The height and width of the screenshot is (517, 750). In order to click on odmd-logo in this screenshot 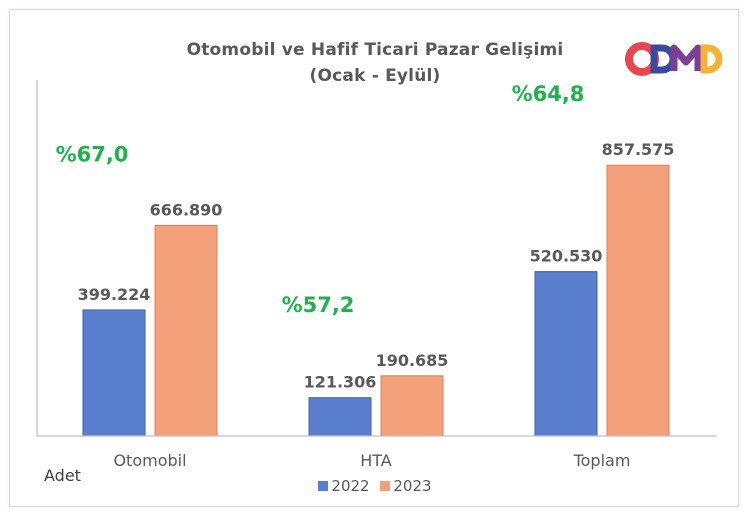, I will do `click(674, 59)`.